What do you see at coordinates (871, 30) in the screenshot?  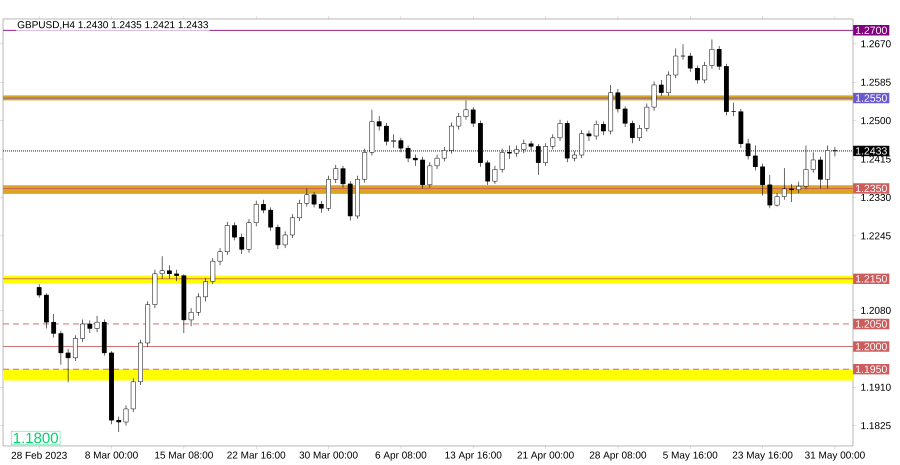 I see `ref-line-label: 1.2700` at bounding box center [871, 30].